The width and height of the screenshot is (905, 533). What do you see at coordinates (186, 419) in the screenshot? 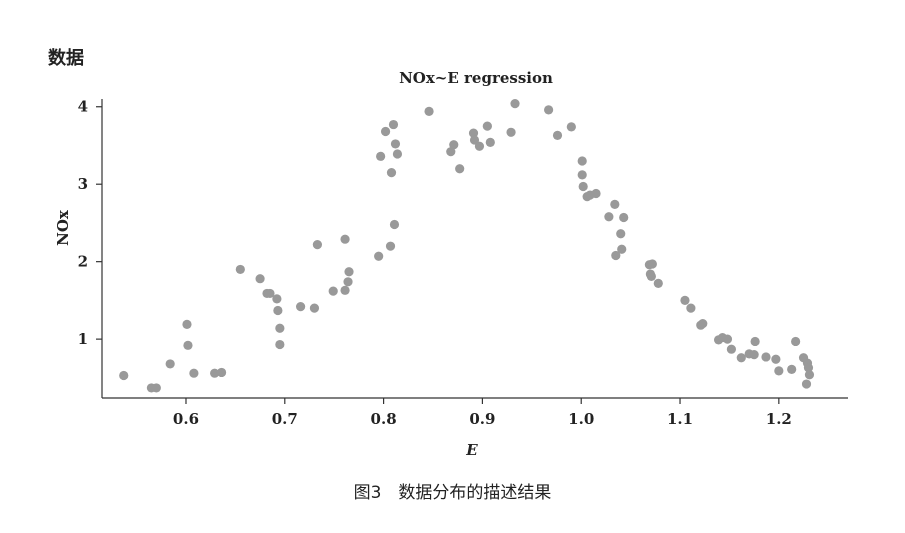
I see `x-tick-label: 0.6` at bounding box center [186, 419].